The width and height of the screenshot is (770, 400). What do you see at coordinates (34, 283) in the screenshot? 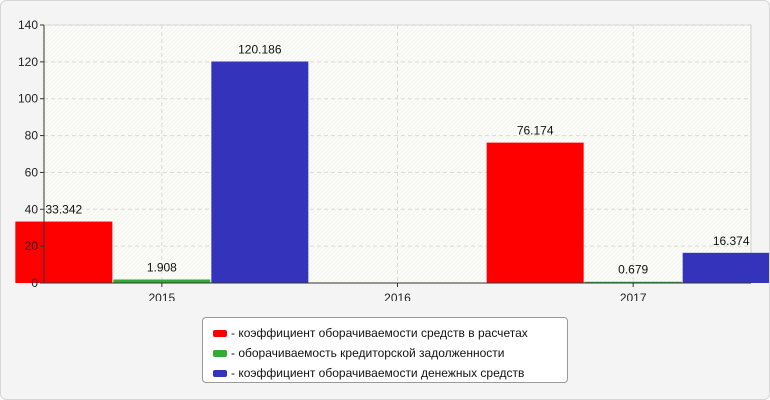
I see `y-tick-label: 0` at bounding box center [34, 283].